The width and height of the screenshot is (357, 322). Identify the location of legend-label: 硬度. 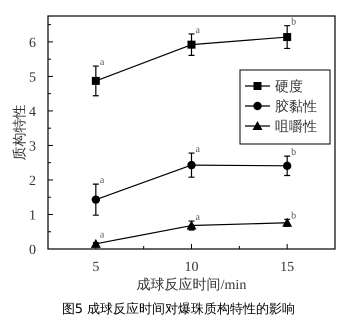
(289, 87).